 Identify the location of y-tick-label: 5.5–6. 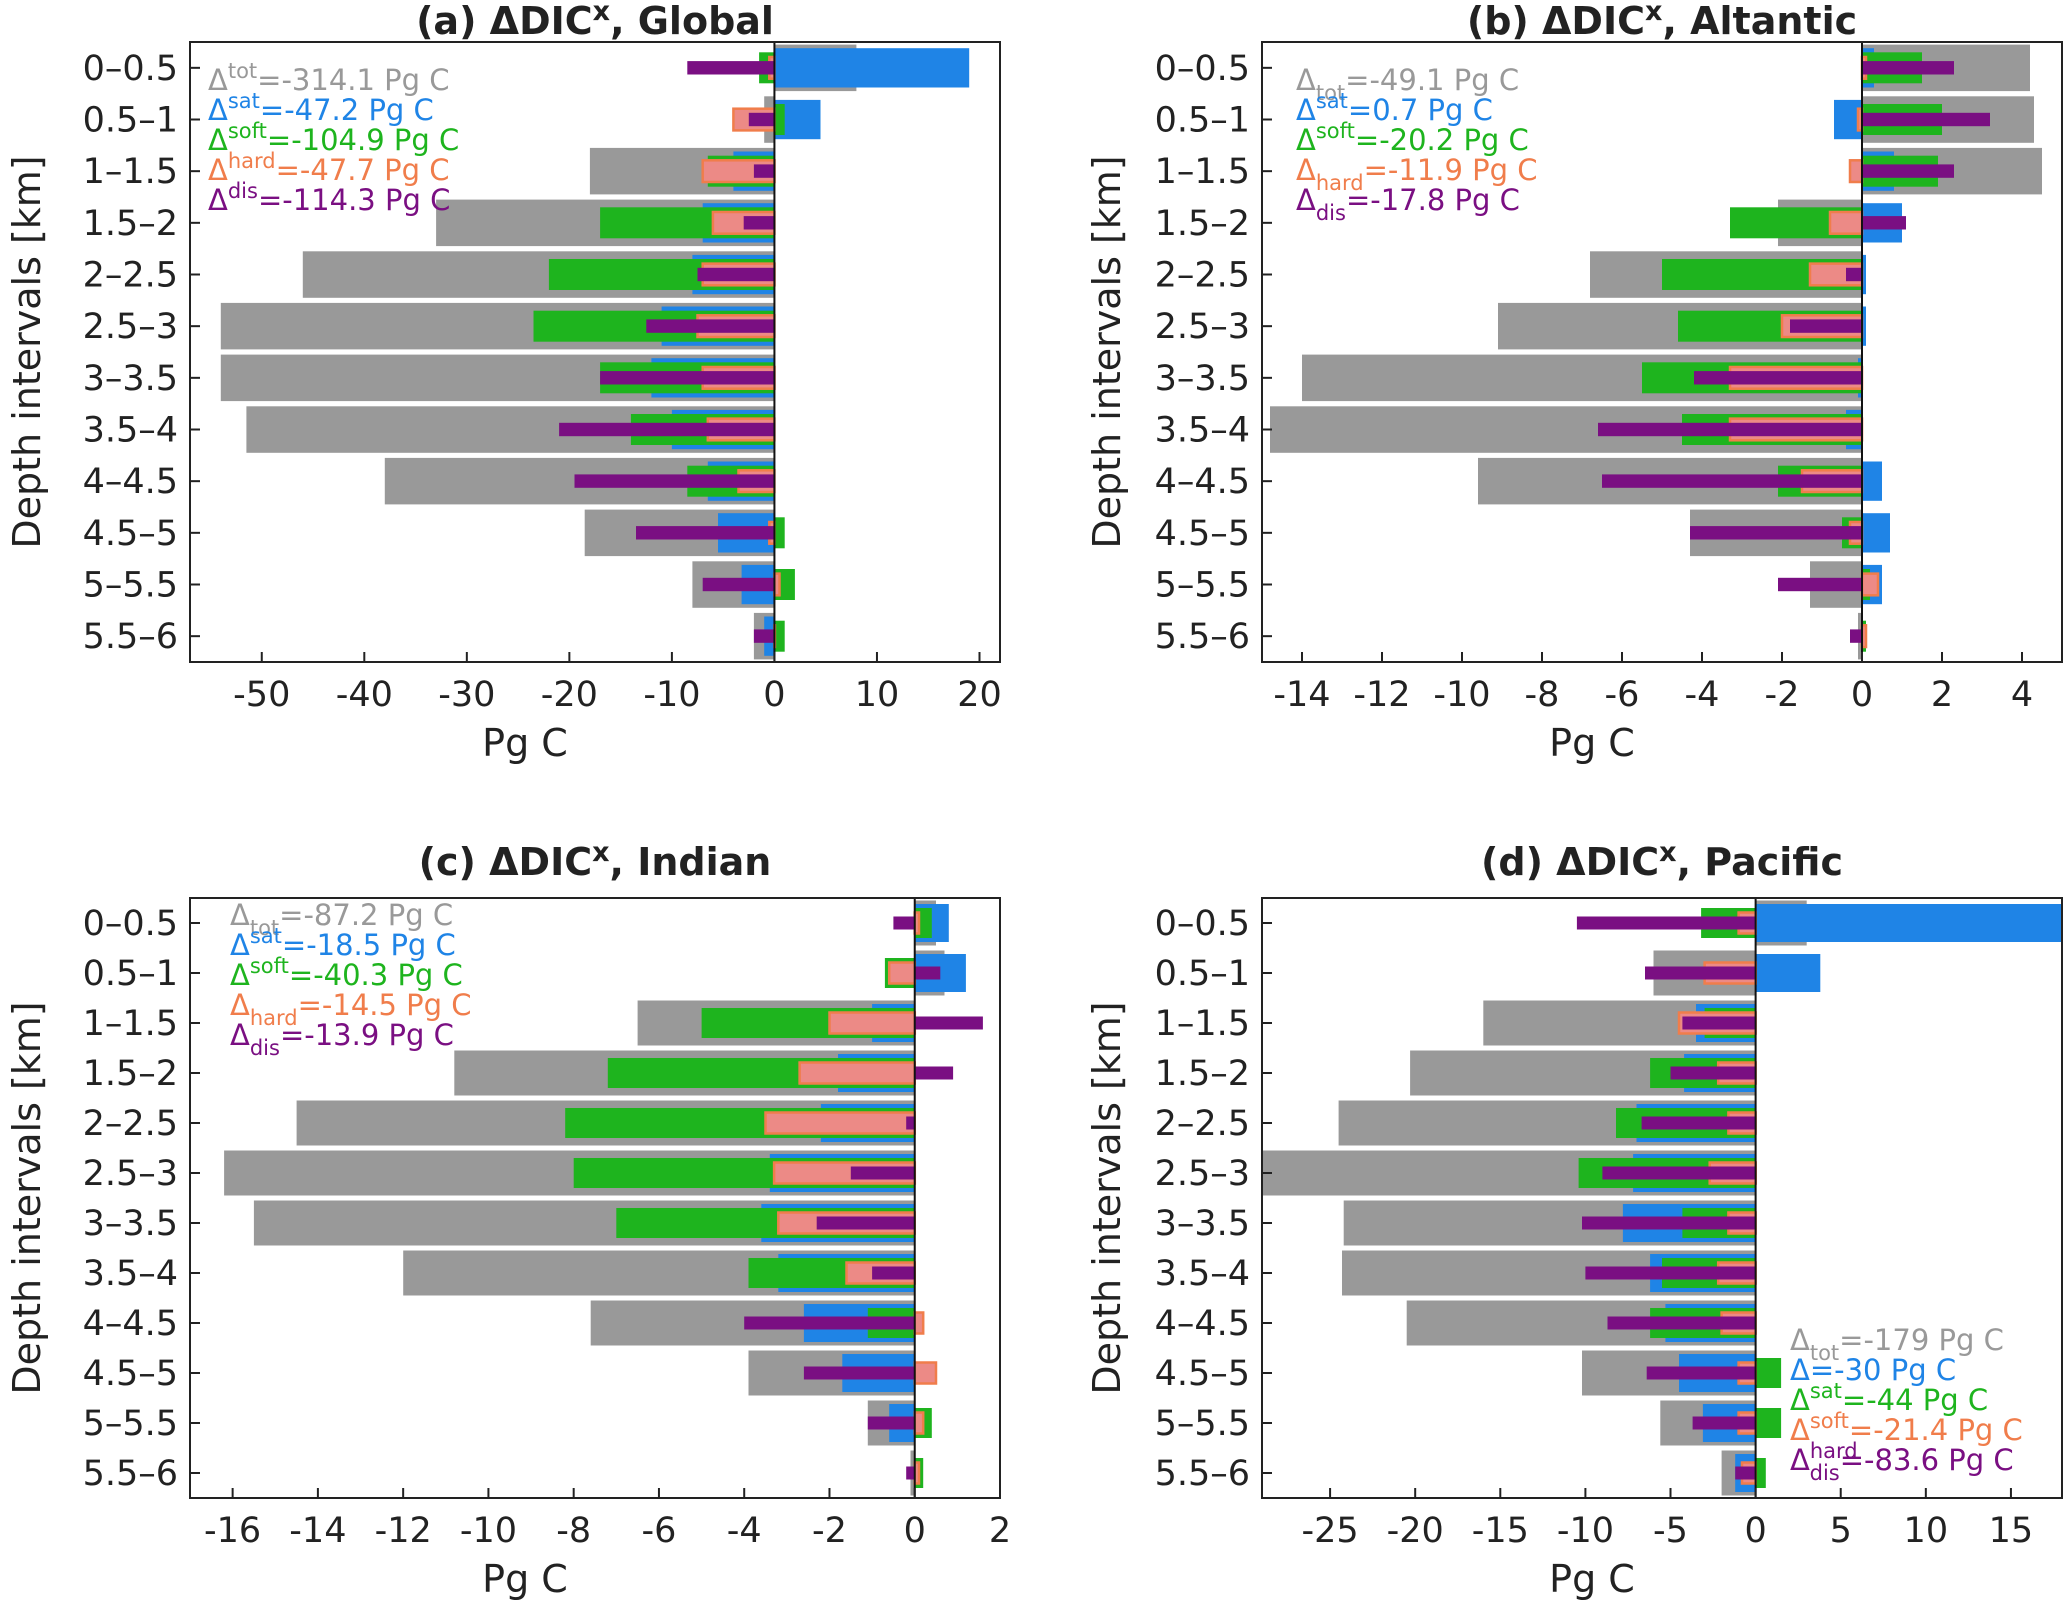
(130, 1474).